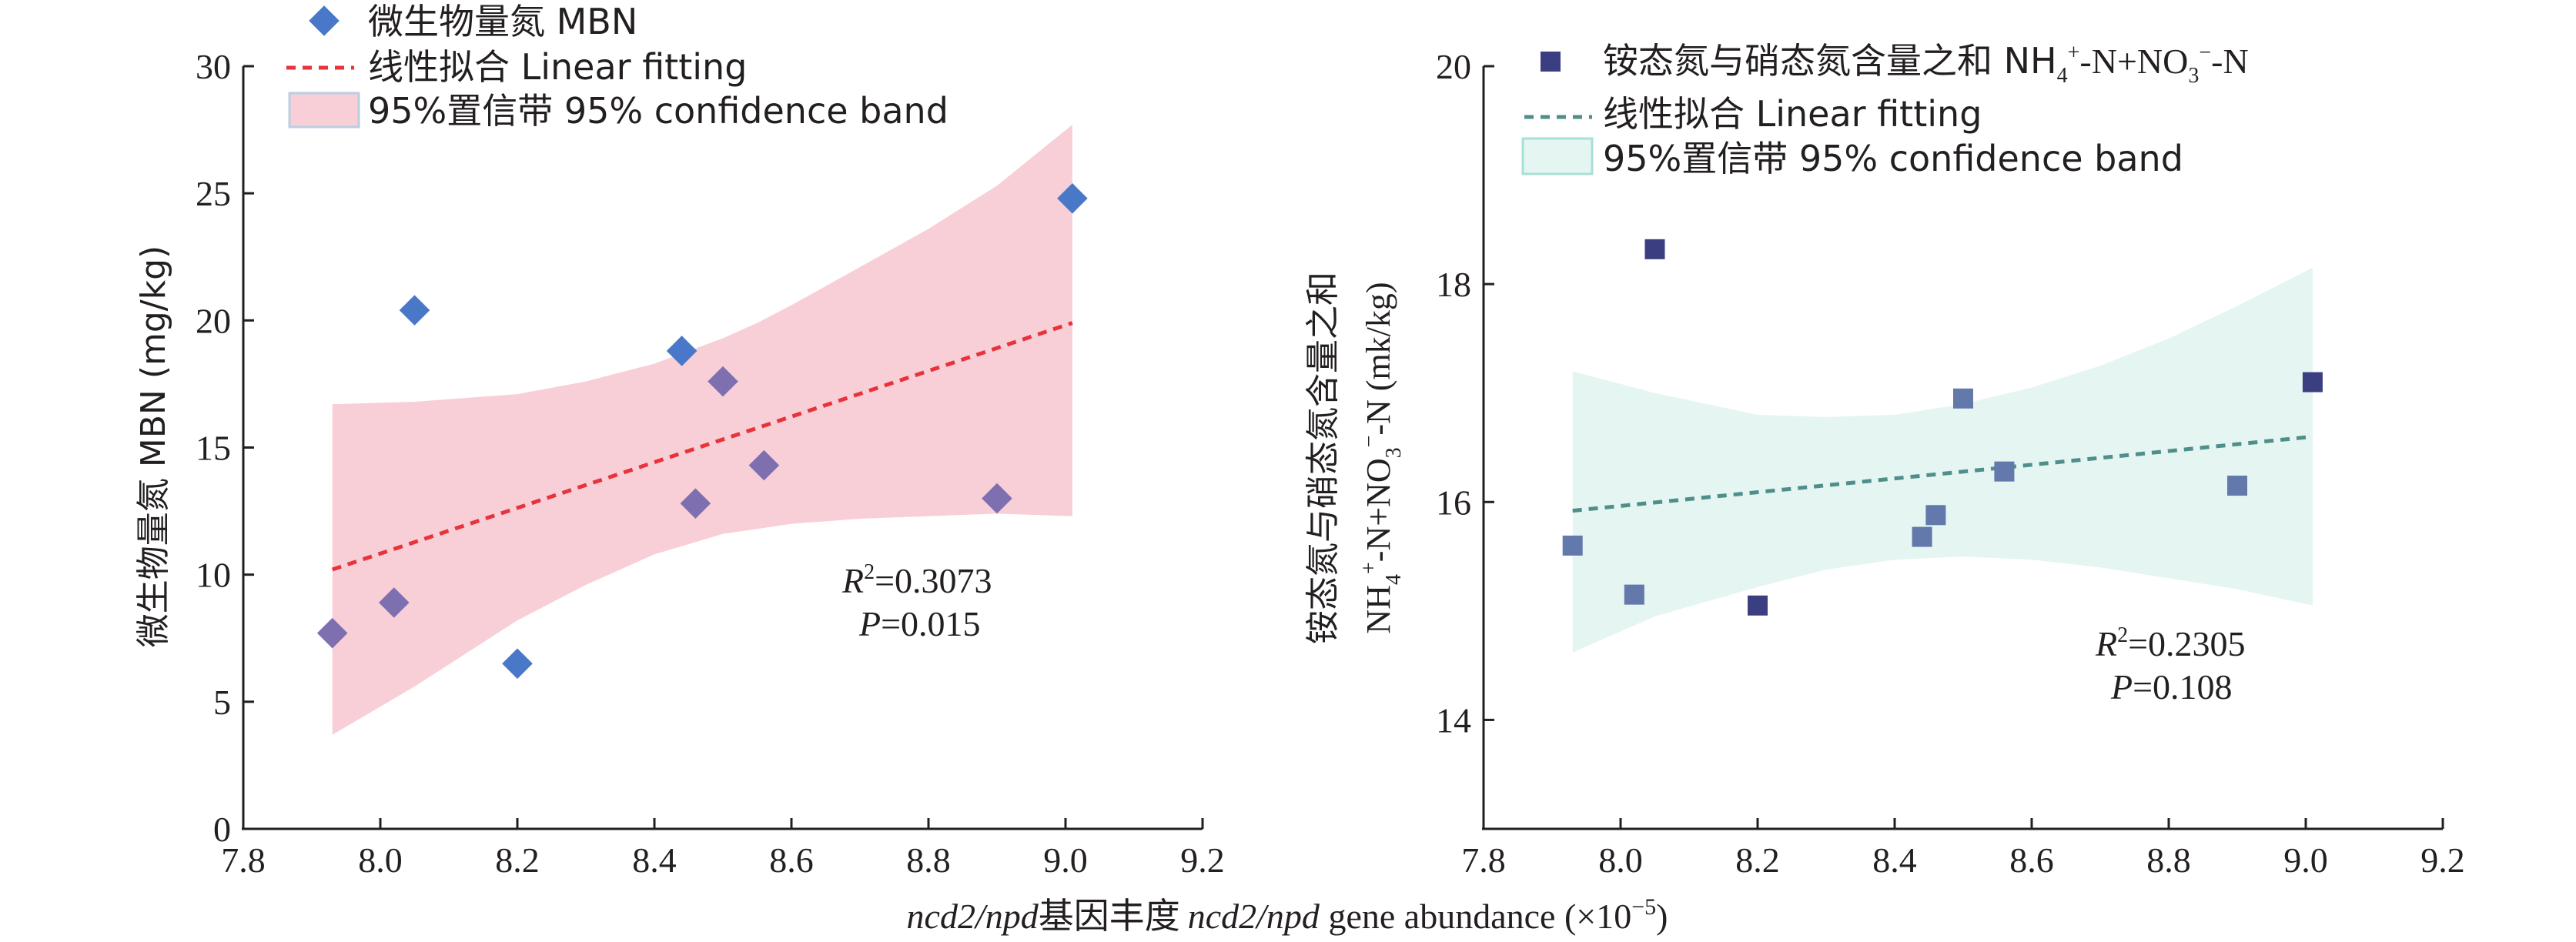 This screenshot has height=942, width=2576. I want to click on p-value-annotation: P=0.108, so click(2171, 686).